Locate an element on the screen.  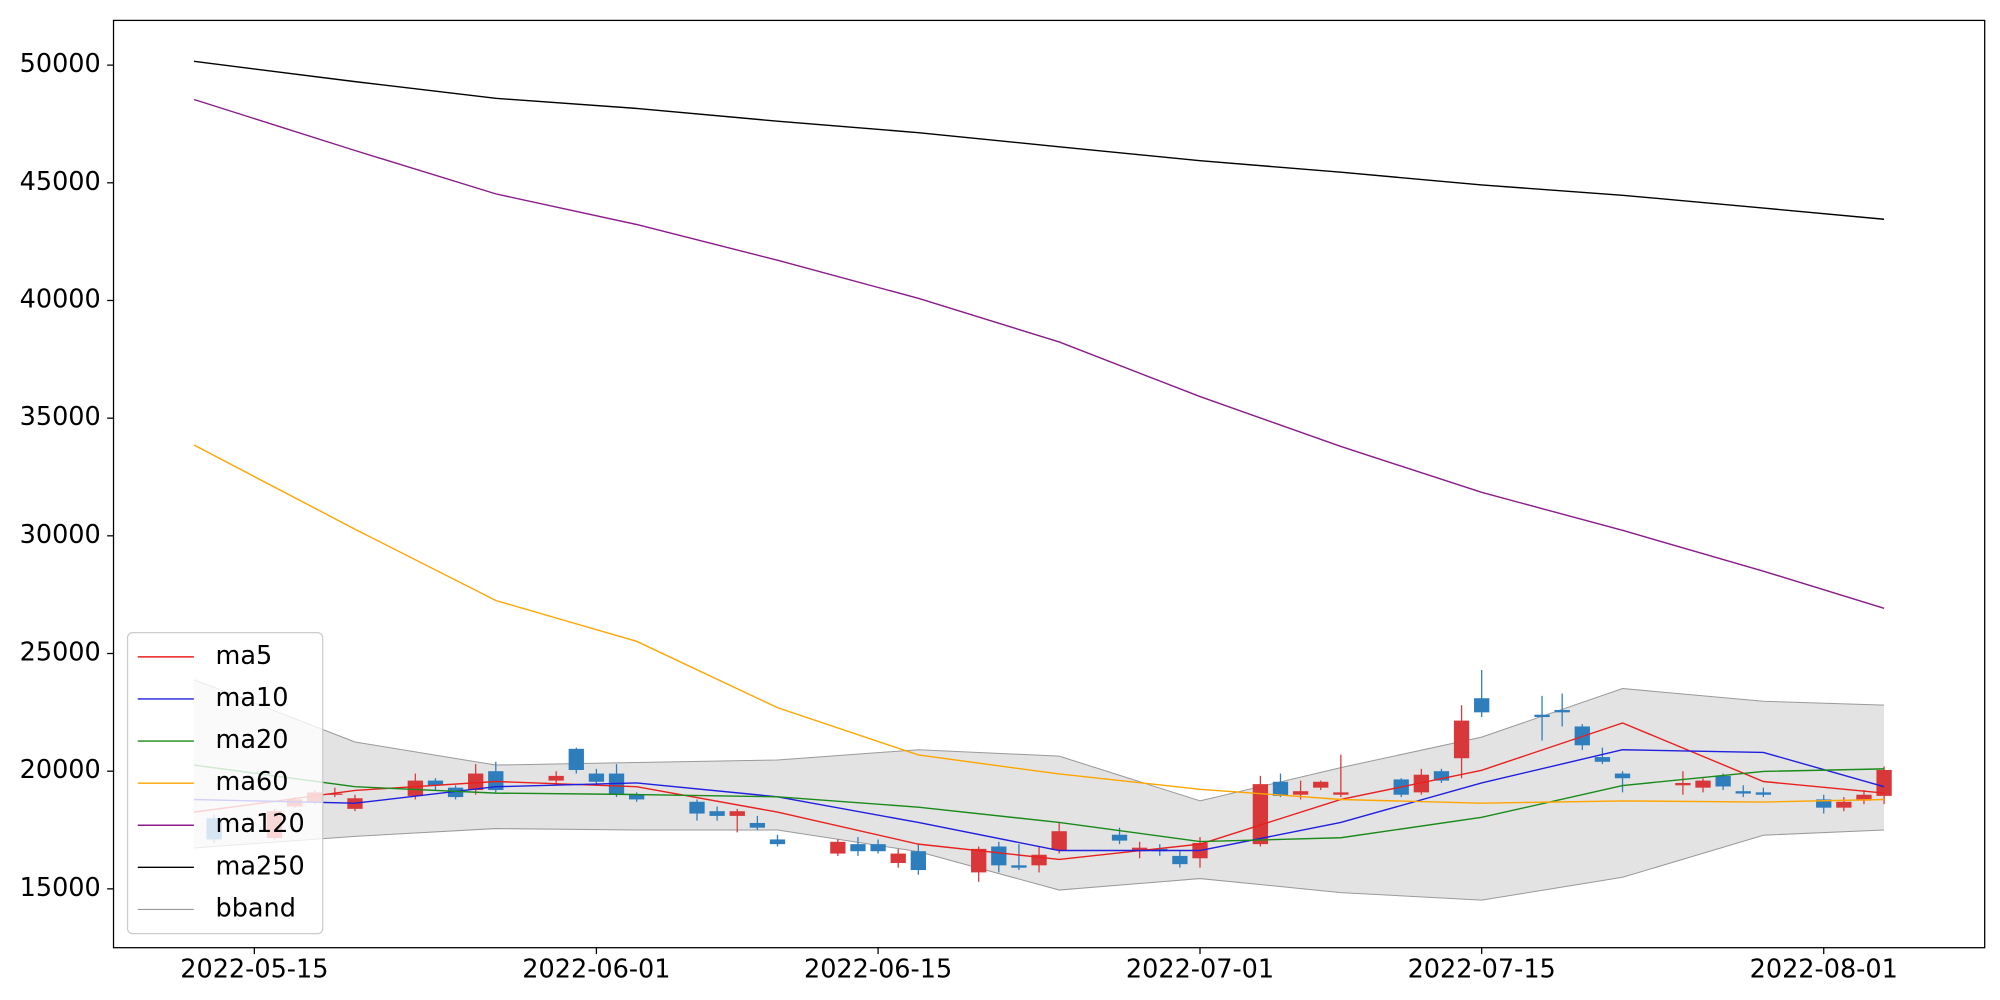
x-tick-label: 2022-07-15 is located at coordinates (1482, 970).